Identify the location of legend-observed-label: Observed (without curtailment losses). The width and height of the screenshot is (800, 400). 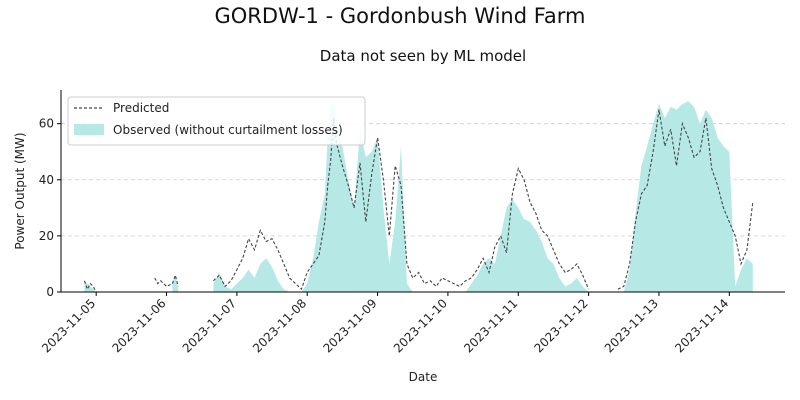
(228, 130).